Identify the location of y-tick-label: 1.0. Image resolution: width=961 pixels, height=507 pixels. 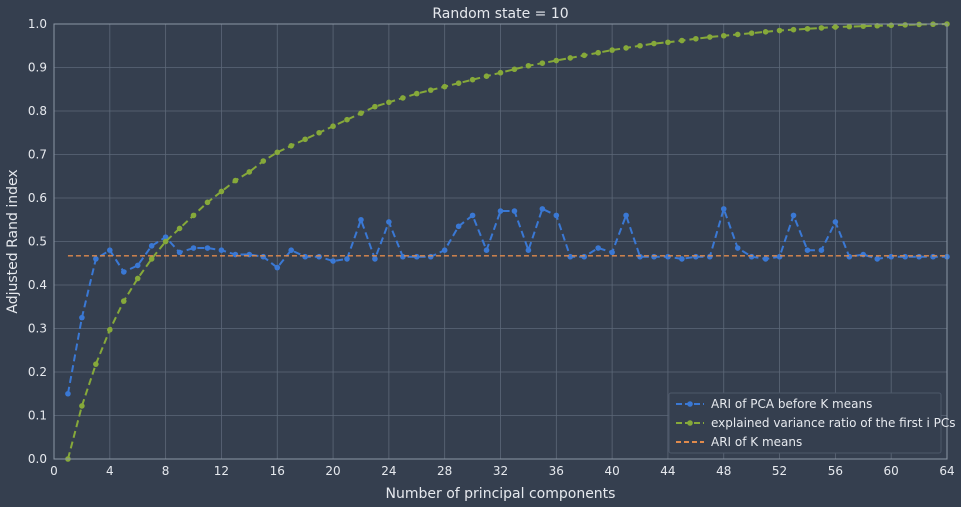
(37, 24).